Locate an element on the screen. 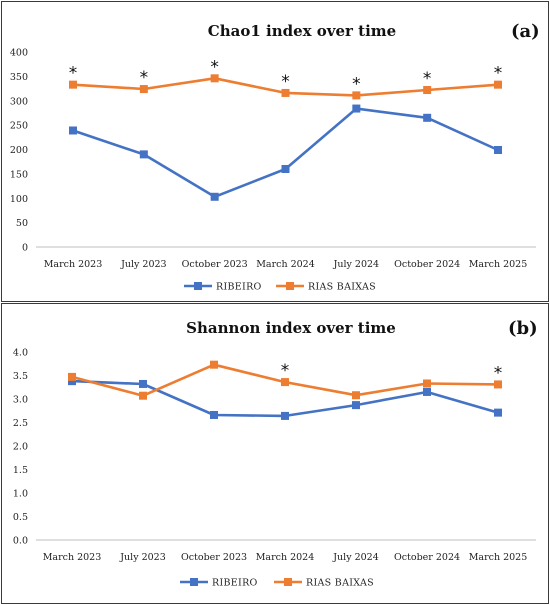 Image resolution: width=550 pixels, height=605 pixels. y-tick-label: 400 is located at coordinates (19, 53).